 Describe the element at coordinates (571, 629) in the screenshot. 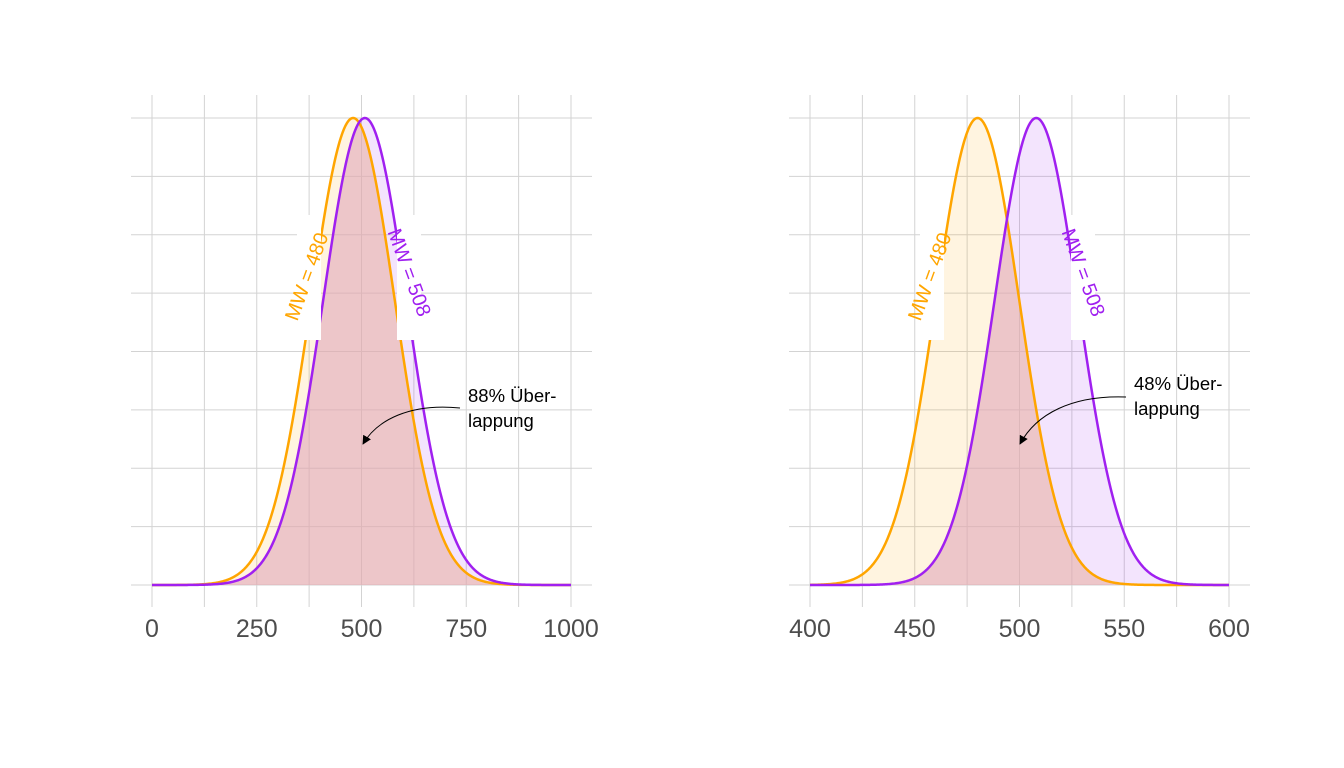

I see `x-tick-label-0-4: 1000` at that location.